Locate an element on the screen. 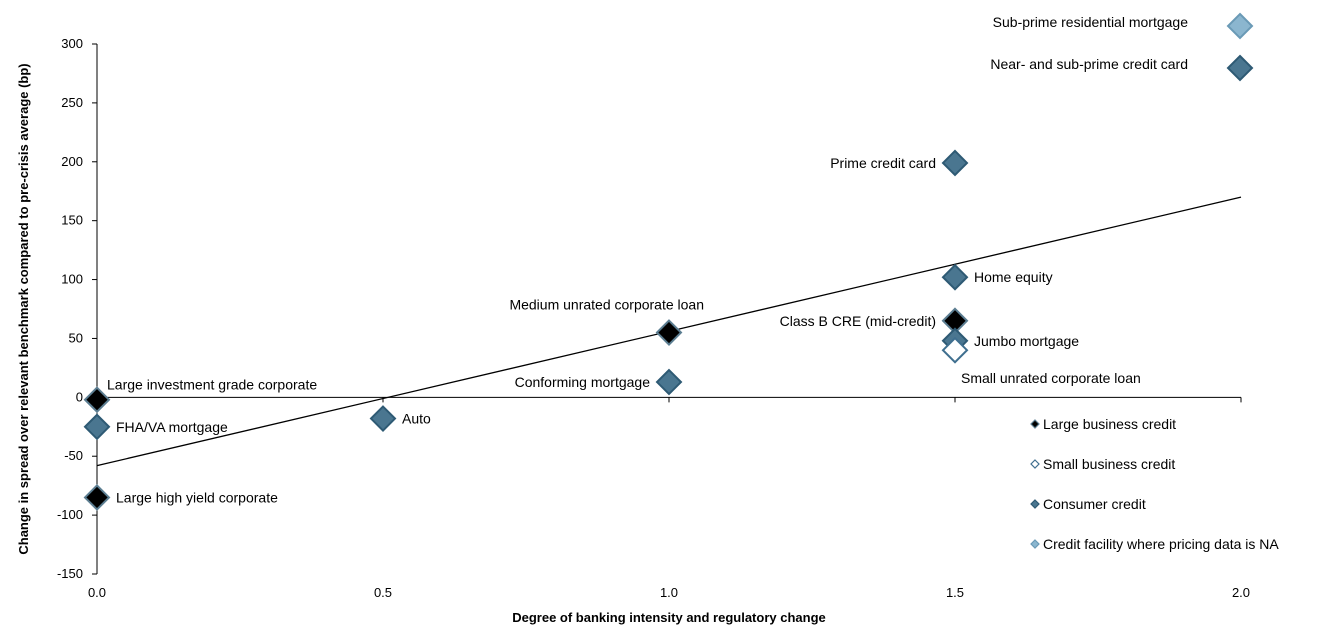  y-tick-label: -50 is located at coordinates (73, 455).